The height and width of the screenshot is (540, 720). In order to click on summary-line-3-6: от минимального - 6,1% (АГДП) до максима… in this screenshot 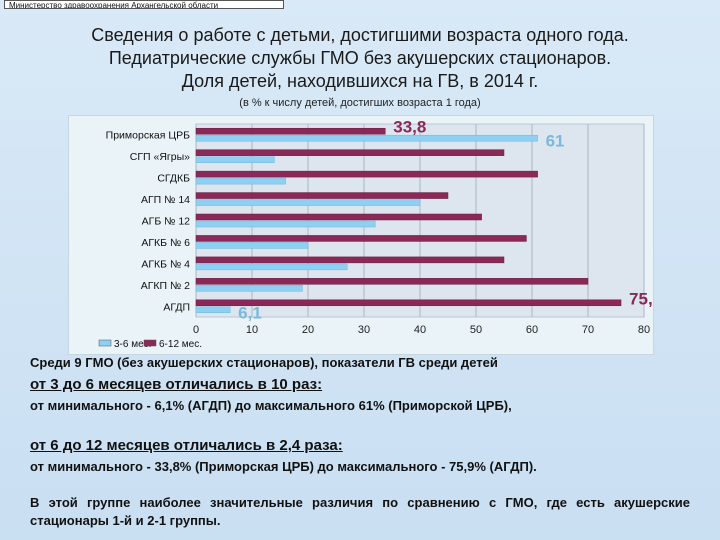, I will do `click(271, 405)`.